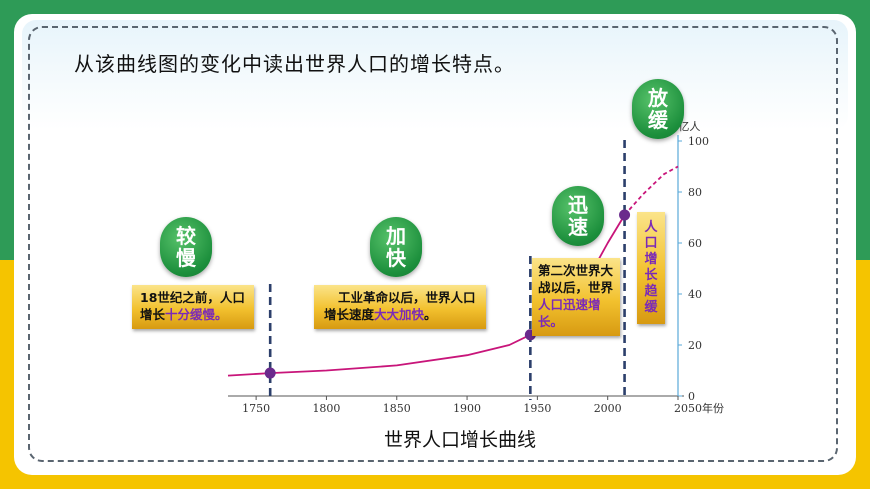 Image resolution: width=870 pixels, height=489 pixels. I want to click on badge-faster: 加快, so click(396, 247).